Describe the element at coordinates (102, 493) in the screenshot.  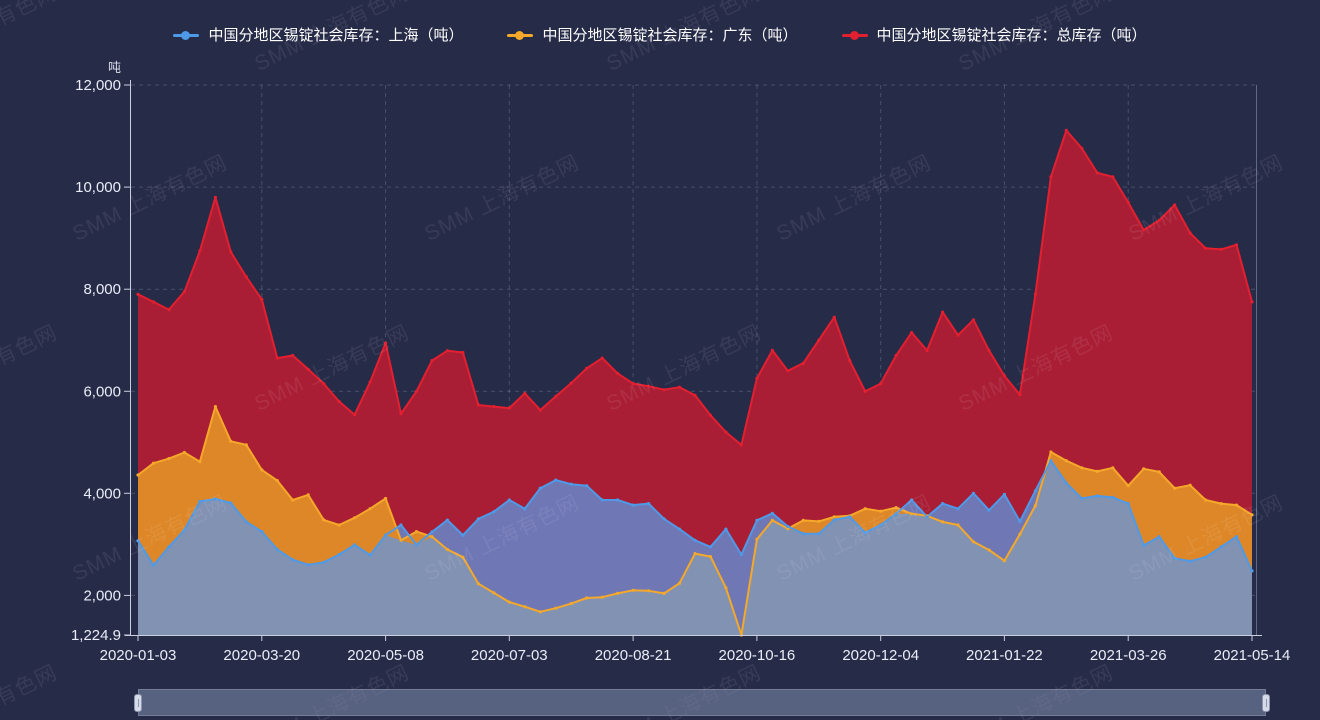
I see `svg-text: 4,000` at that location.